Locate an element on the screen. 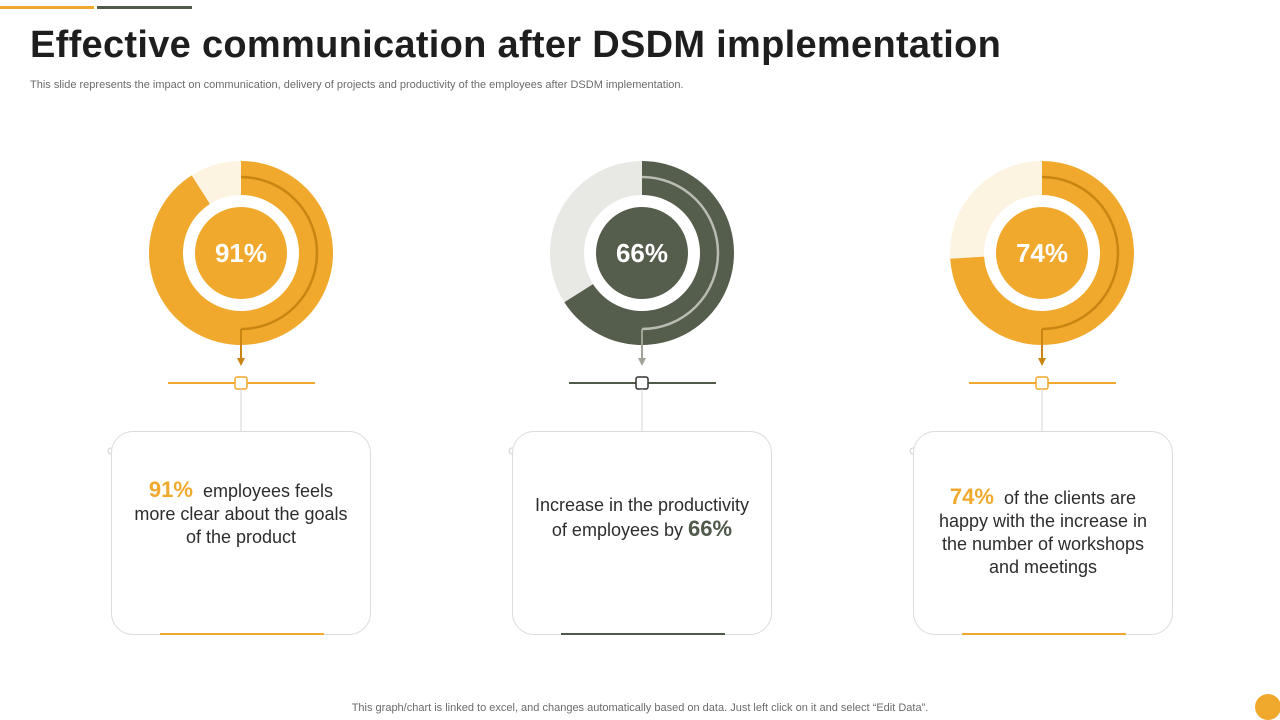 This screenshot has width=1280, height=720. donut-1-value-segment is located at coordinates (241, 253).